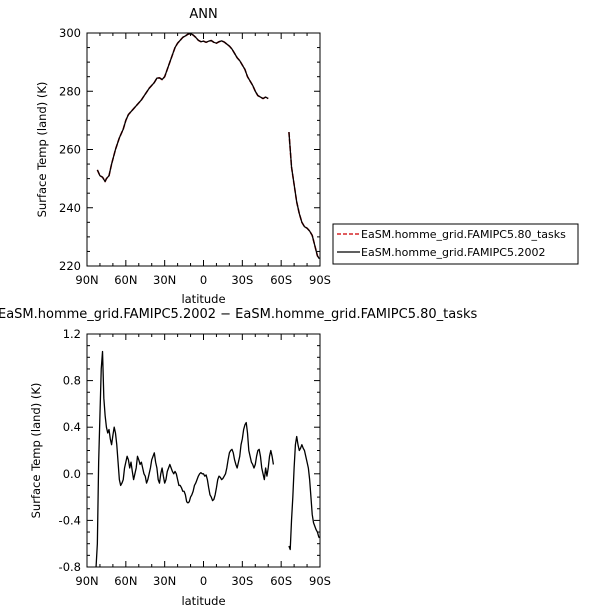 Image resolution: width=611 pixels, height=612 pixels. What do you see at coordinates (70, 91) in the screenshot?
I see `y-tick-label: 280` at bounding box center [70, 91].